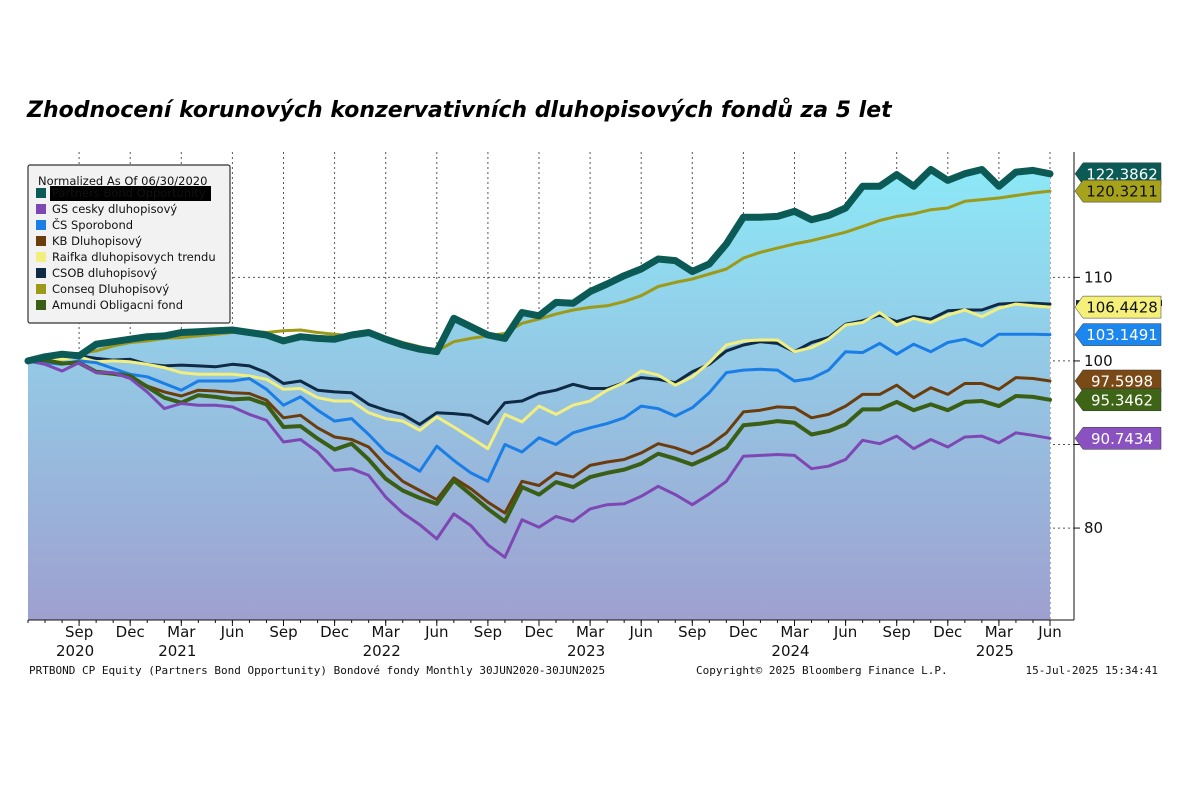  I want to click on legend-label: KB Dluhopisový, so click(97, 241).